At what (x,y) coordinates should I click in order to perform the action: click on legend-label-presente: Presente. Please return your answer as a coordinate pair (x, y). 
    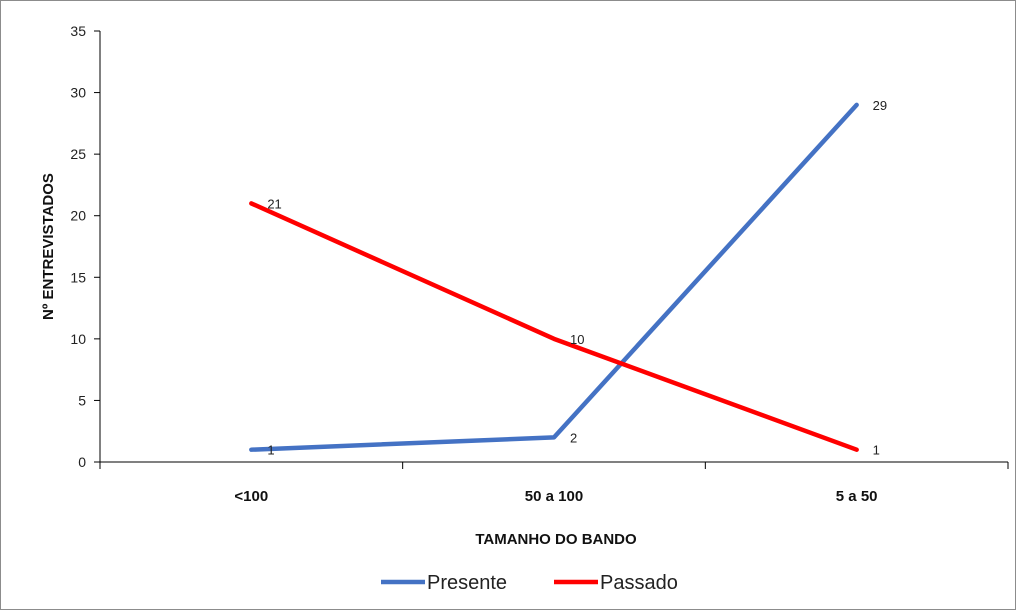
    Looking at the image, I should click on (467, 583).